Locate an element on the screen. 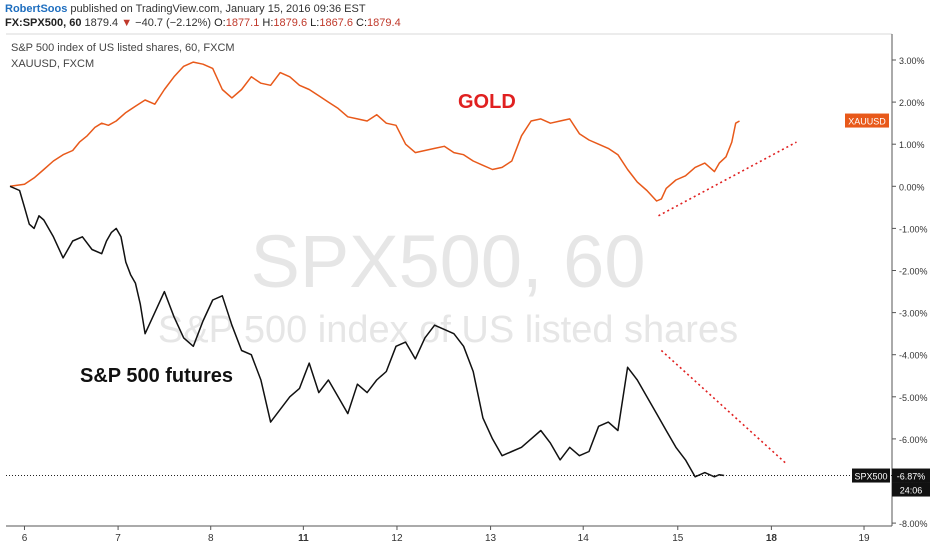 This screenshot has height=550, width=932. time-scale: 6 7 8 11 12 13 14 15 18 19 is located at coordinates (446, 535).